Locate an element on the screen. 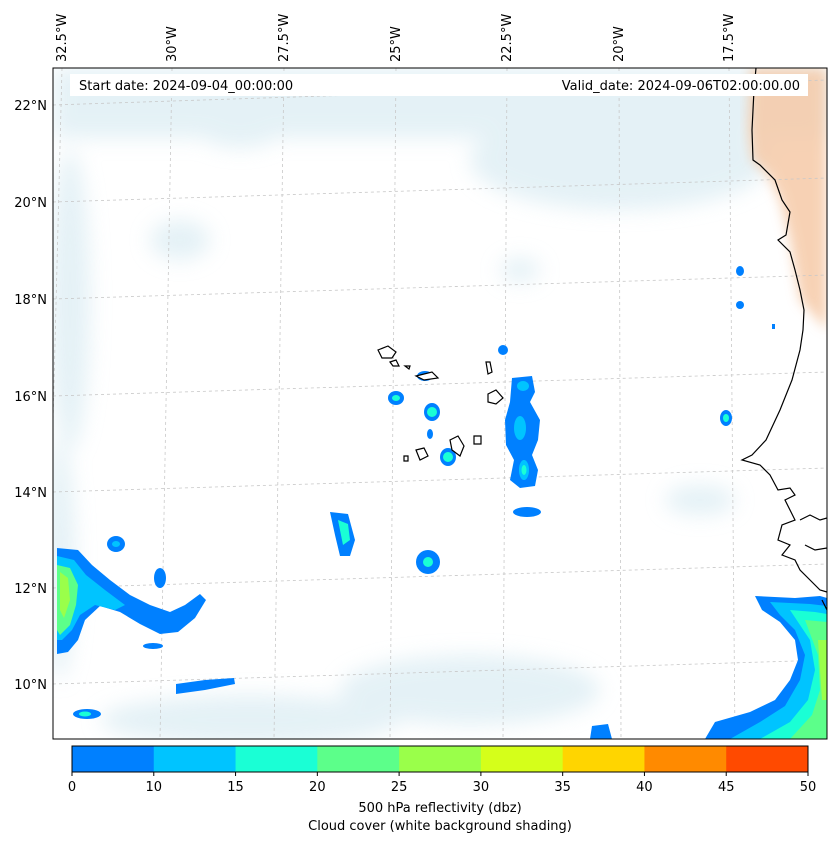 This screenshot has height=843, width=837. colorbar-tick-label: 35 is located at coordinates (562, 787).